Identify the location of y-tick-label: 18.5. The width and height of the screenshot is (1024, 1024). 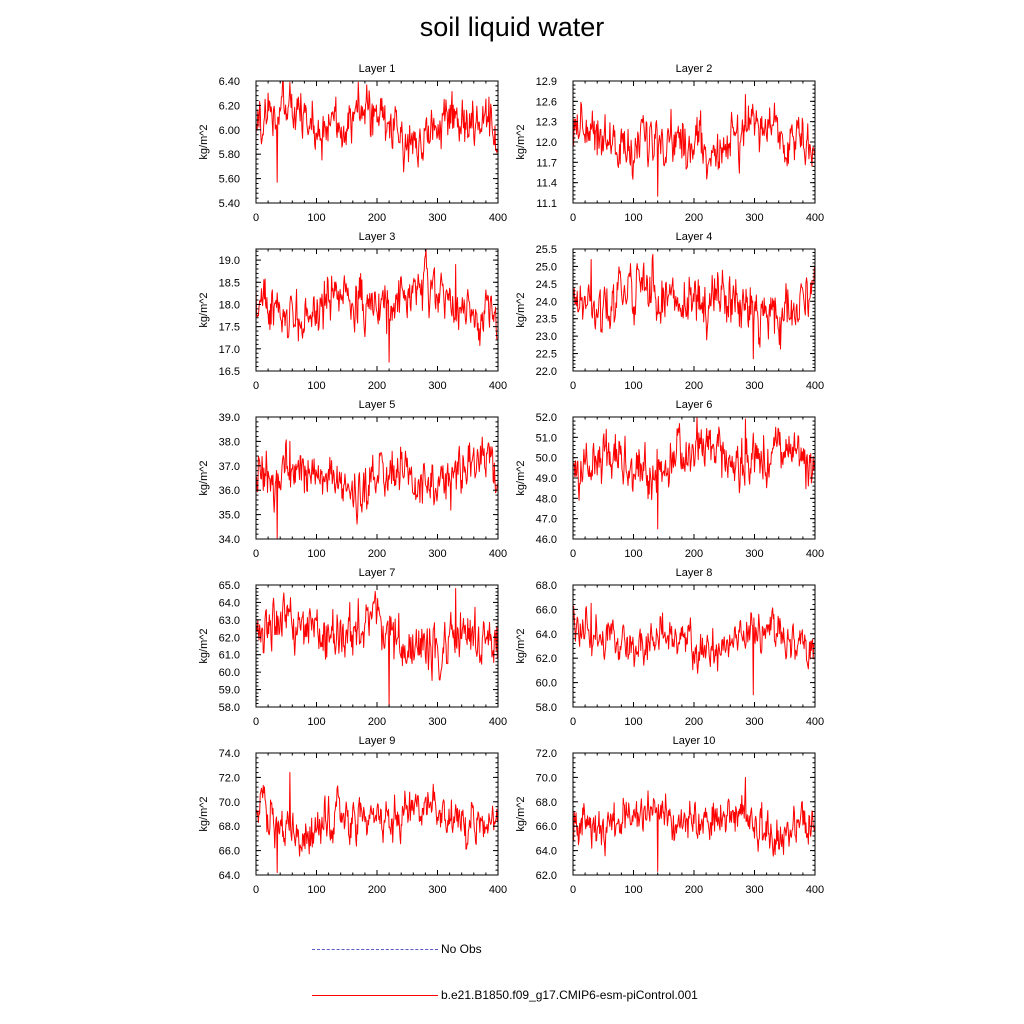
(229, 283).